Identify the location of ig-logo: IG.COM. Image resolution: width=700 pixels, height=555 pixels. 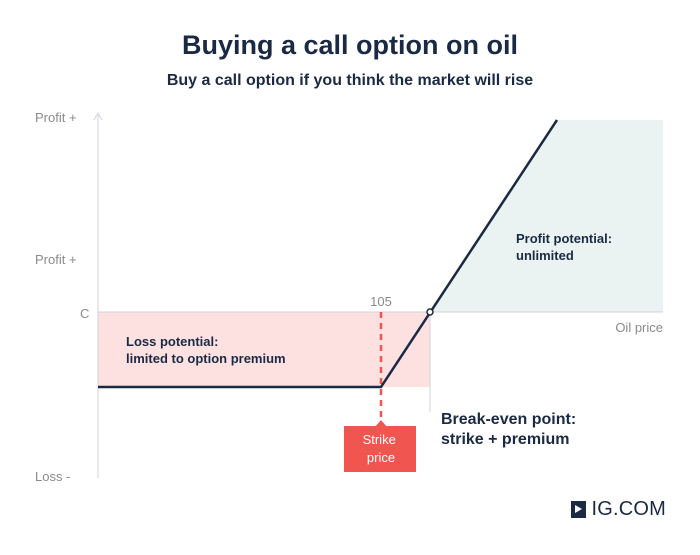
(618, 509).